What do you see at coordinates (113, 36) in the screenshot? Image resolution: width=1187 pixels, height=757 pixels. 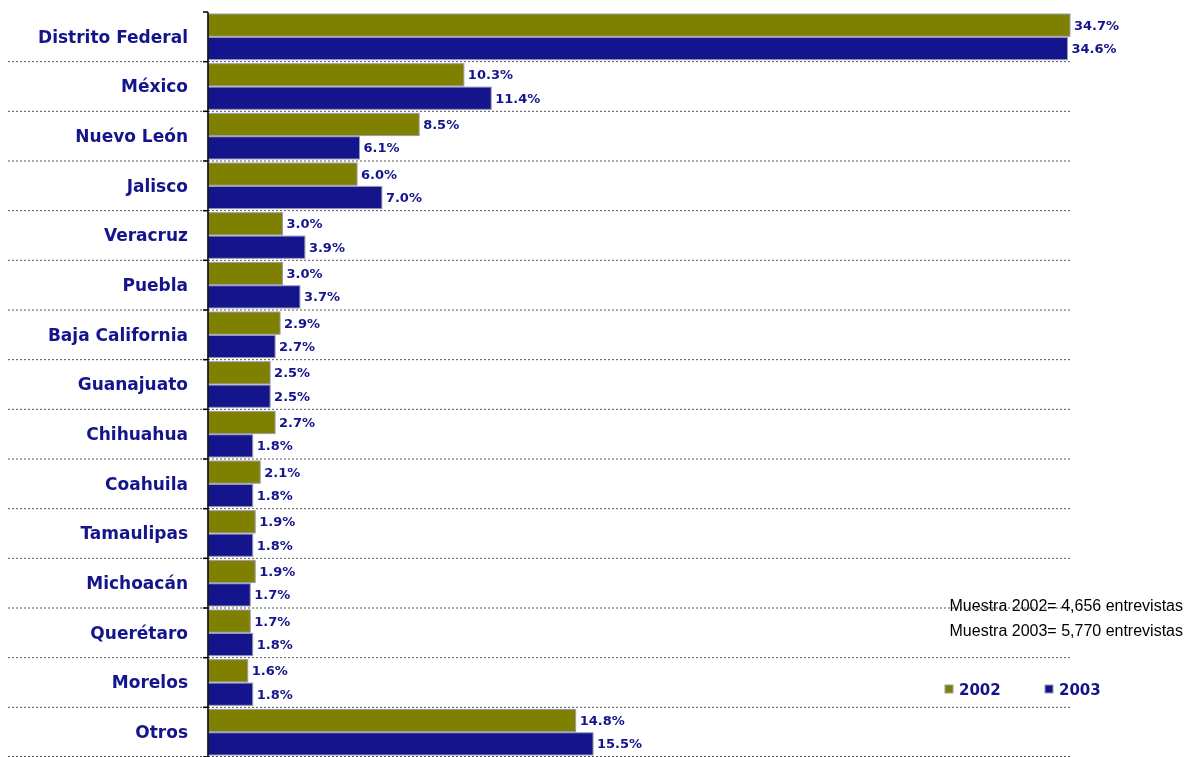 I see `y-tick-label: Distrito Federal` at bounding box center [113, 36].